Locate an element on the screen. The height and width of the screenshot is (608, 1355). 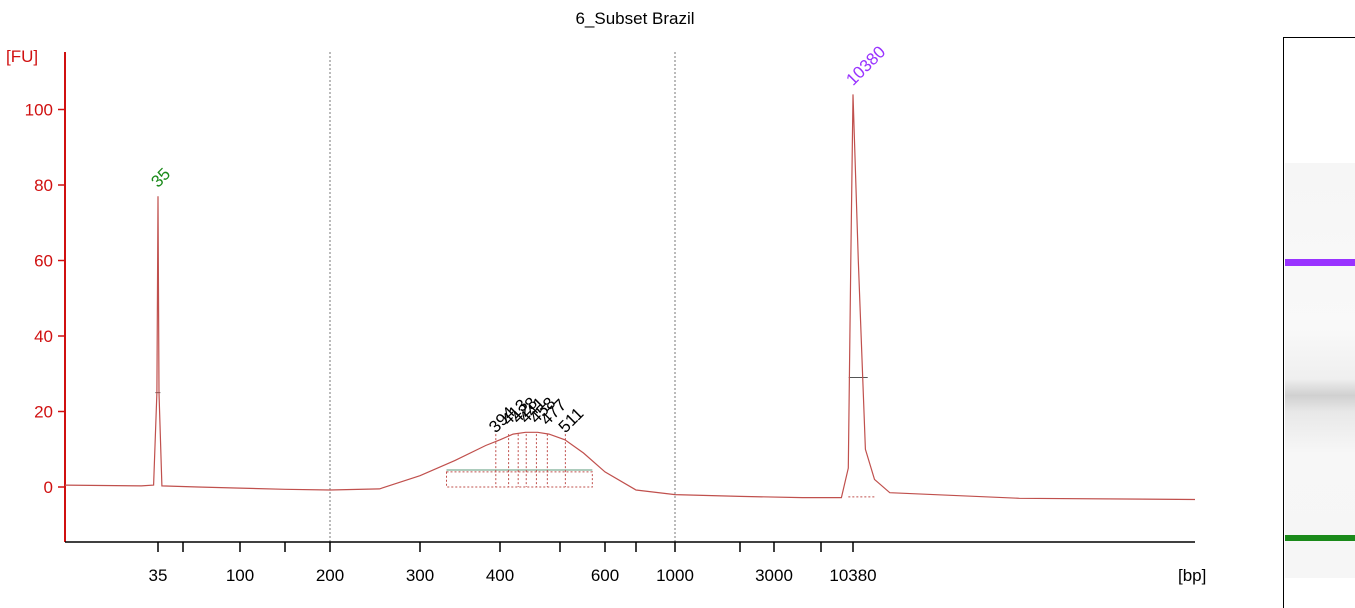
y-axis-label: [FU] is located at coordinates (22, 56).